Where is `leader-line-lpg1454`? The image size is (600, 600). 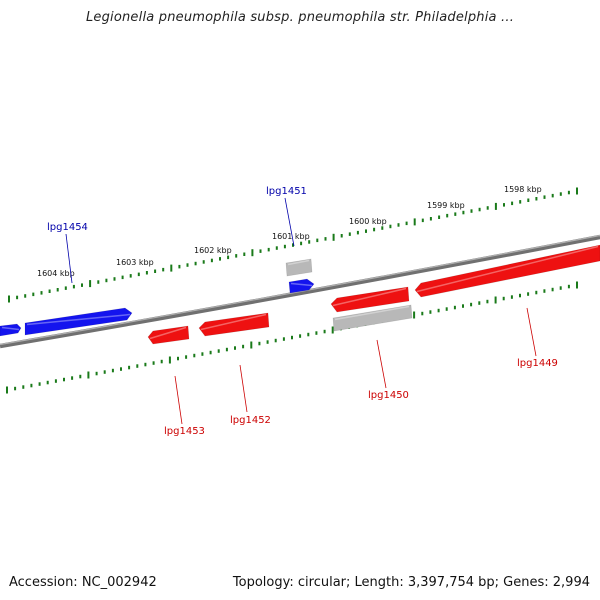 leader-line-lpg1454 is located at coordinates (69, 258).